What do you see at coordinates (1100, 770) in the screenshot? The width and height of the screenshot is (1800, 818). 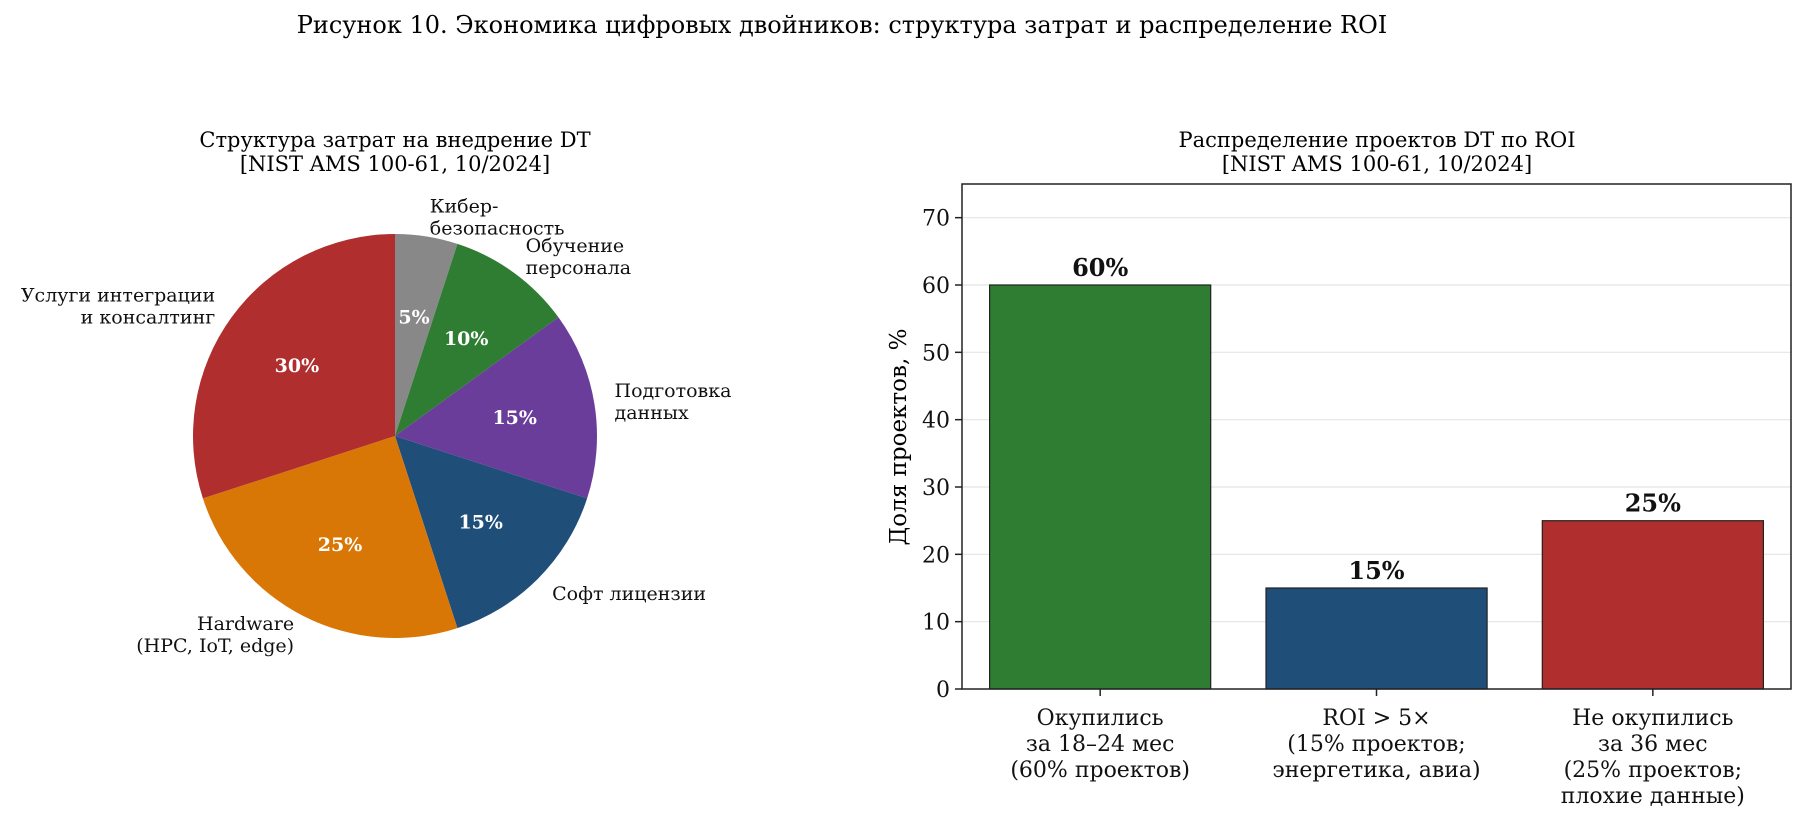 I see `x-tick-label: (60% проектов)` at bounding box center [1100, 770].